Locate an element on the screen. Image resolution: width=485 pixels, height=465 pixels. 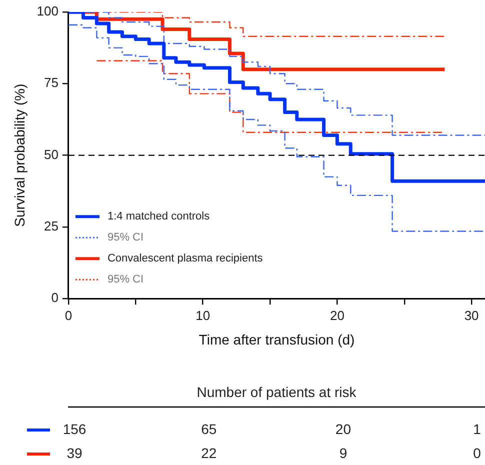
text: 156 is located at coordinates (74, 428).